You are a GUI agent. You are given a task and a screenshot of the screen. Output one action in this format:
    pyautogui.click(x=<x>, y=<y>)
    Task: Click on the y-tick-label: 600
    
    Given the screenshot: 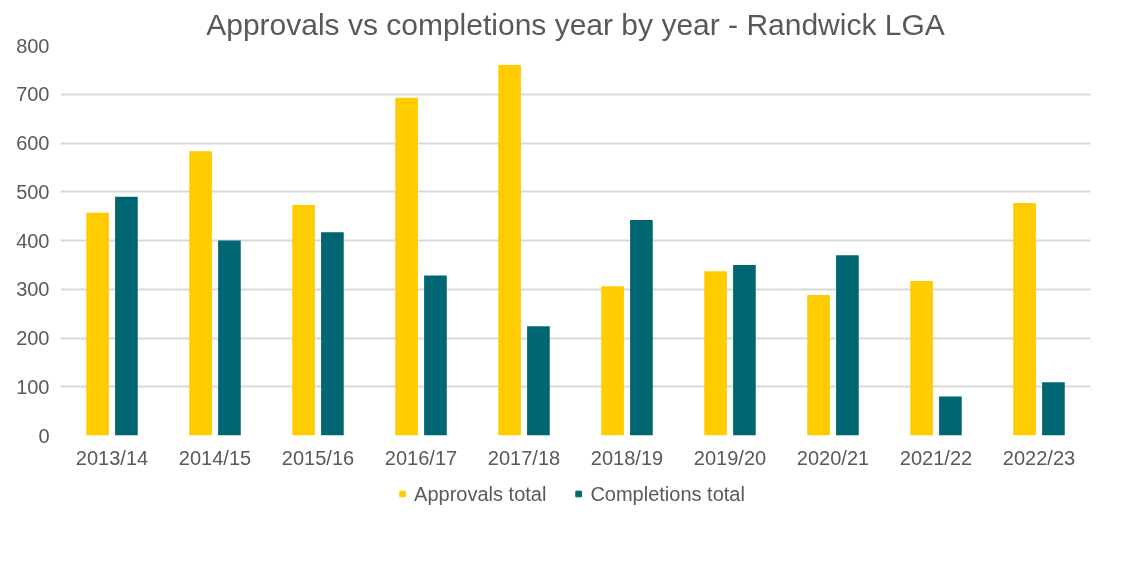 What is the action you would take?
    pyautogui.click(x=33, y=143)
    